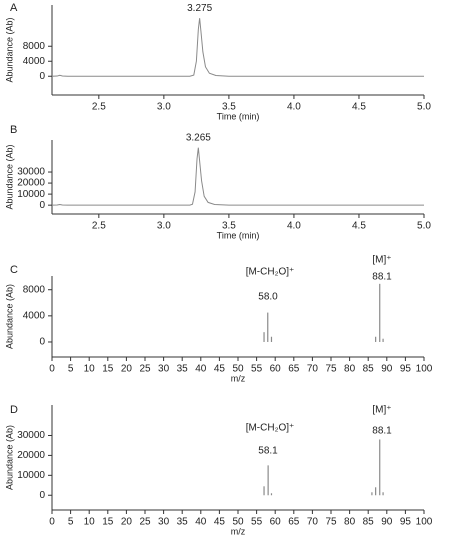  I want to click on peak-label: 3.265, so click(198, 137).